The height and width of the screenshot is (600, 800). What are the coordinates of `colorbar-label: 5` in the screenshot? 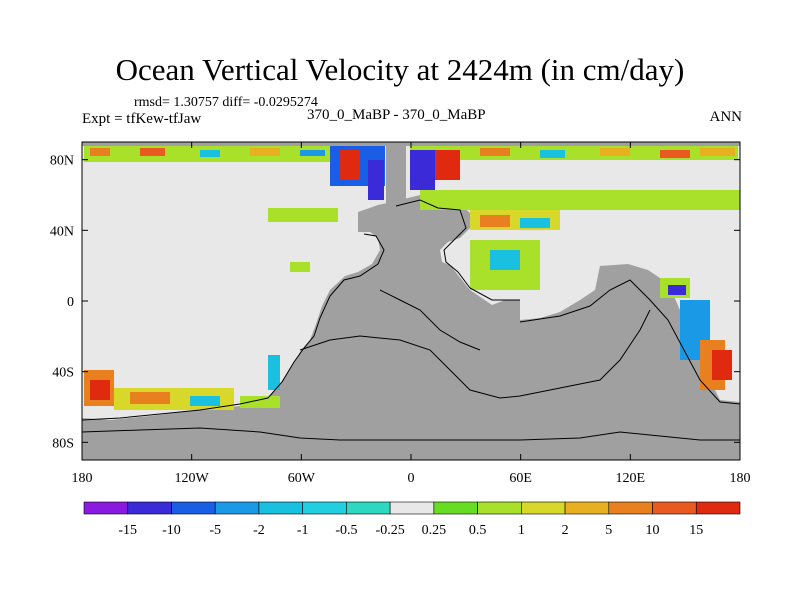 It's located at (608, 530).